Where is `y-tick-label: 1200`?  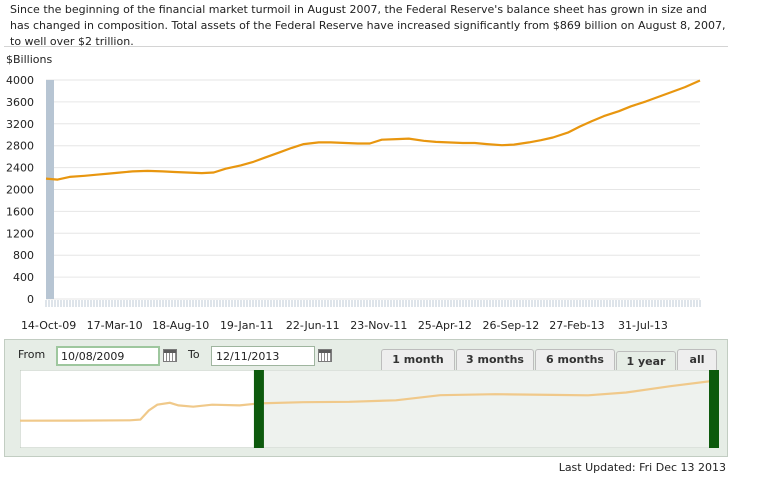
y-tick-label: 1200 is located at coordinates (20, 233).